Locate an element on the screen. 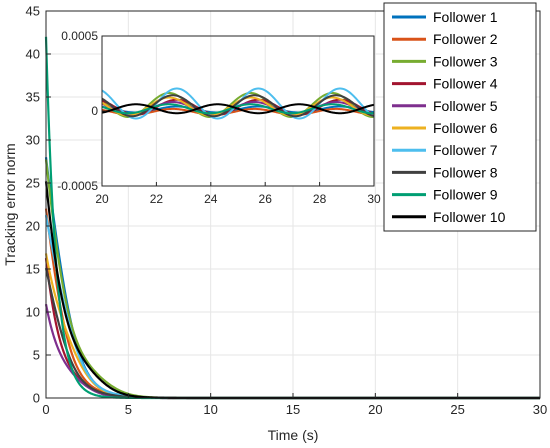  legend-entry: Follower 2 is located at coordinates (445, 39).